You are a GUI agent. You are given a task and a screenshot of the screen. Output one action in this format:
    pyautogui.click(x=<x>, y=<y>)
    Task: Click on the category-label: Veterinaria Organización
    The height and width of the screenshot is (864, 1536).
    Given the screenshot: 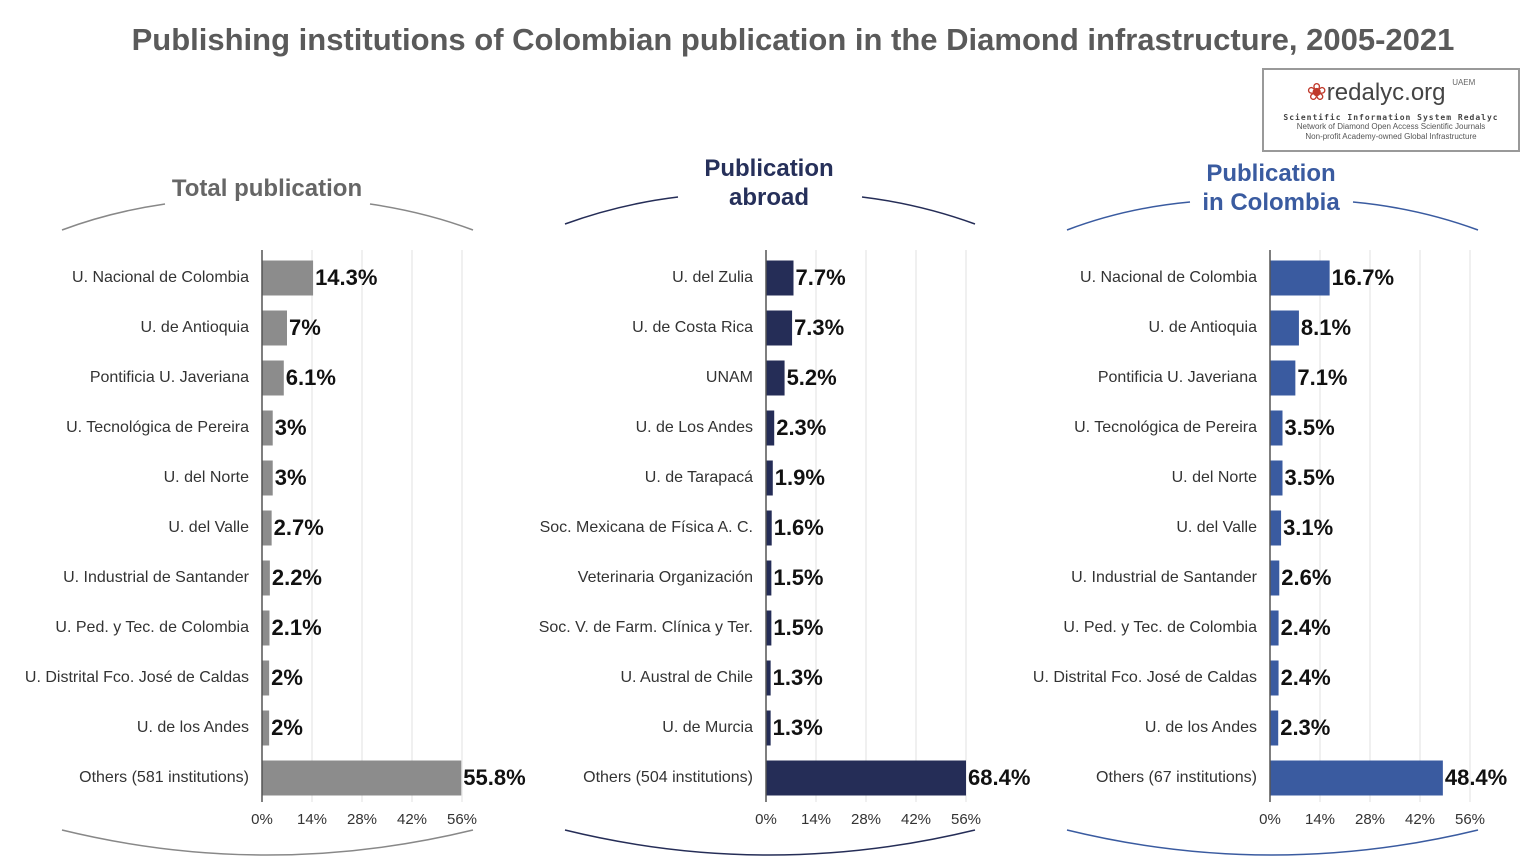 What is the action you would take?
    pyautogui.click(x=665, y=577)
    